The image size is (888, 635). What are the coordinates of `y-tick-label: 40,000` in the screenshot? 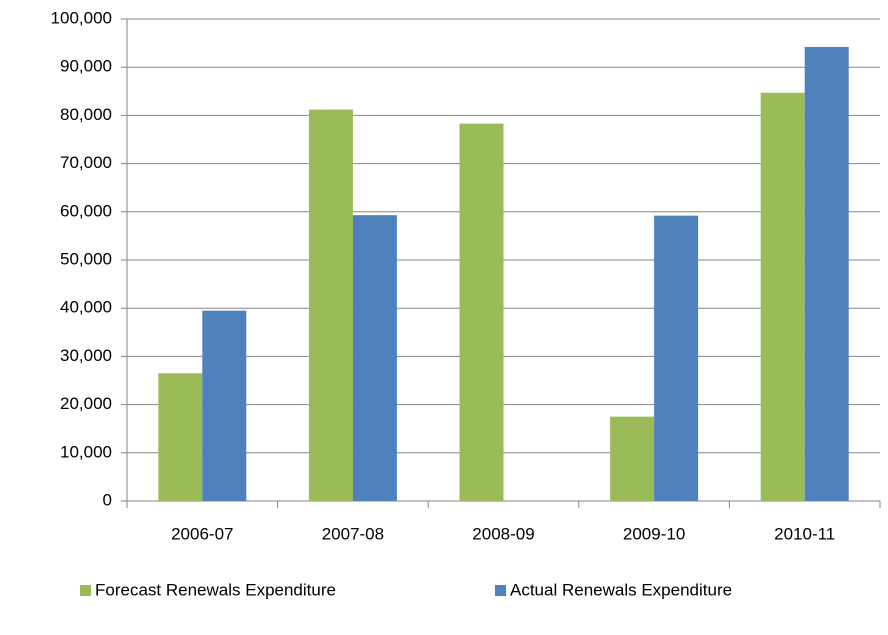 It's located at (86, 307).